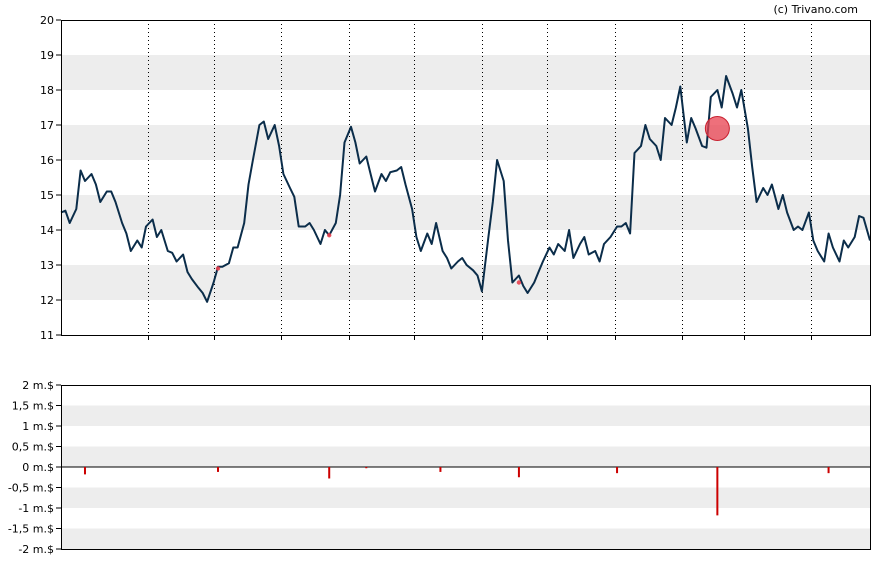 This screenshot has width=888, height=565. What do you see at coordinates (148, 344) in the screenshot?
I see `month-tick-label: jun` at bounding box center [148, 344].